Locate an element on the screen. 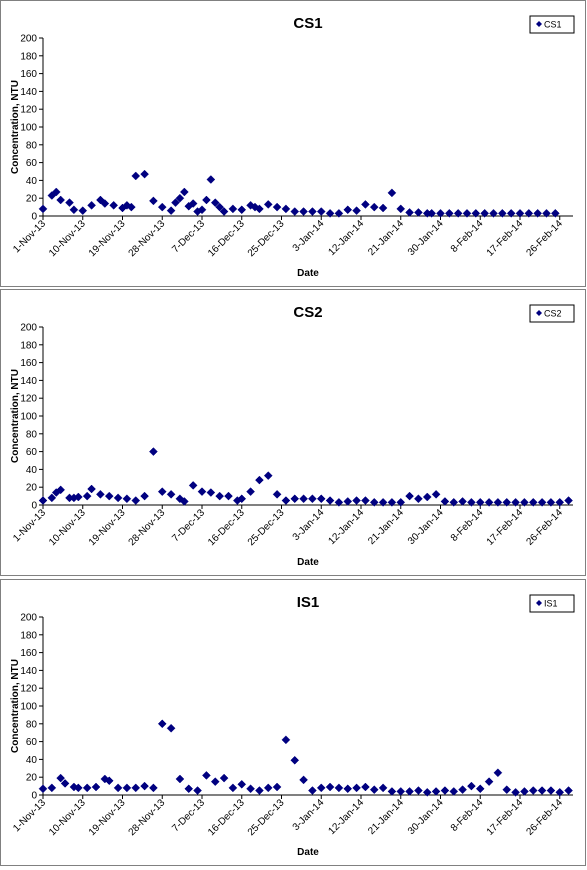 This screenshot has width=587, height=870. y-axis-label: Concentration, NTU is located at coordinates (15, 127).